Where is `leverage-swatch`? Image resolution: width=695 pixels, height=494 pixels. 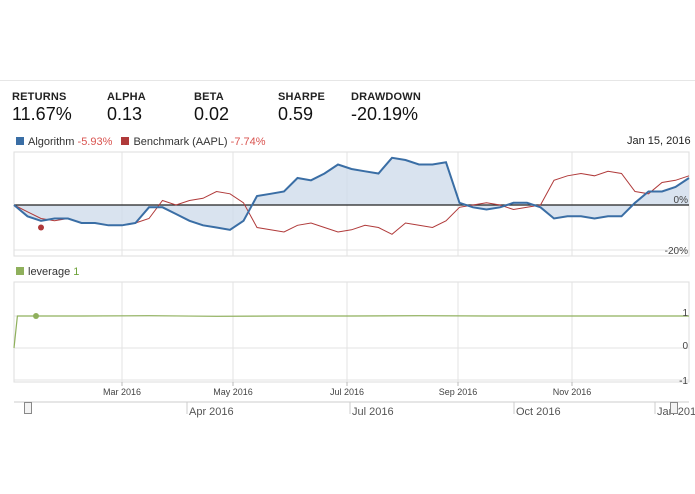
leverage-swatch is located at coordinates (20, 271).